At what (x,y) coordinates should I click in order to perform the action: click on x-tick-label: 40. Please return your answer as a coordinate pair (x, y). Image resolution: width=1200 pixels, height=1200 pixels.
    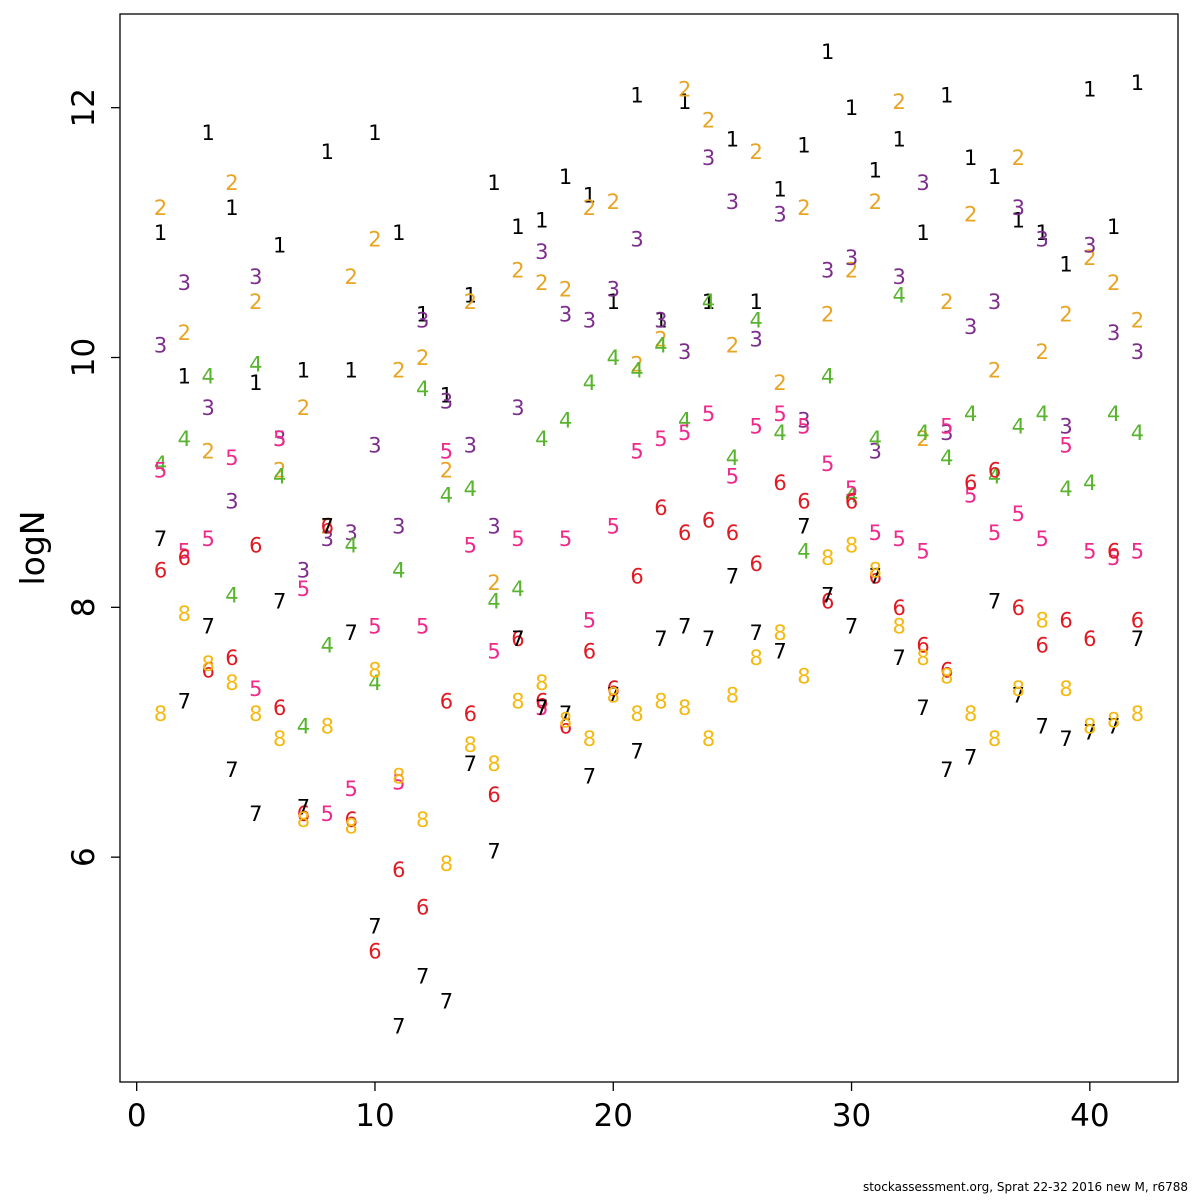
    Looking at the image, I should click on (1089, 1116).